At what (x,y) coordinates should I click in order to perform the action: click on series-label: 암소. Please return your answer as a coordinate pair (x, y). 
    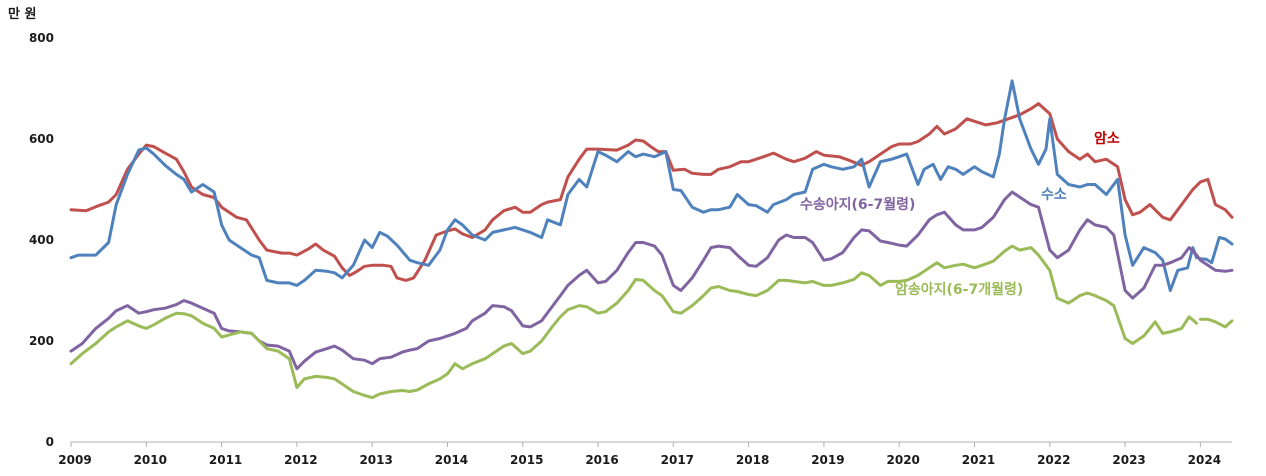
    Looking at the image, I should click on (1107, 138).